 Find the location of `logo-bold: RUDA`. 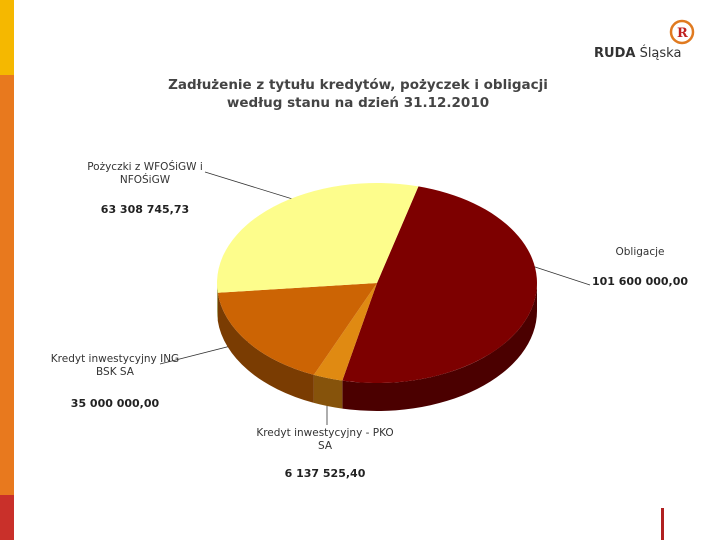

logo-bold: RUDA is located at coordinates (614, 53).